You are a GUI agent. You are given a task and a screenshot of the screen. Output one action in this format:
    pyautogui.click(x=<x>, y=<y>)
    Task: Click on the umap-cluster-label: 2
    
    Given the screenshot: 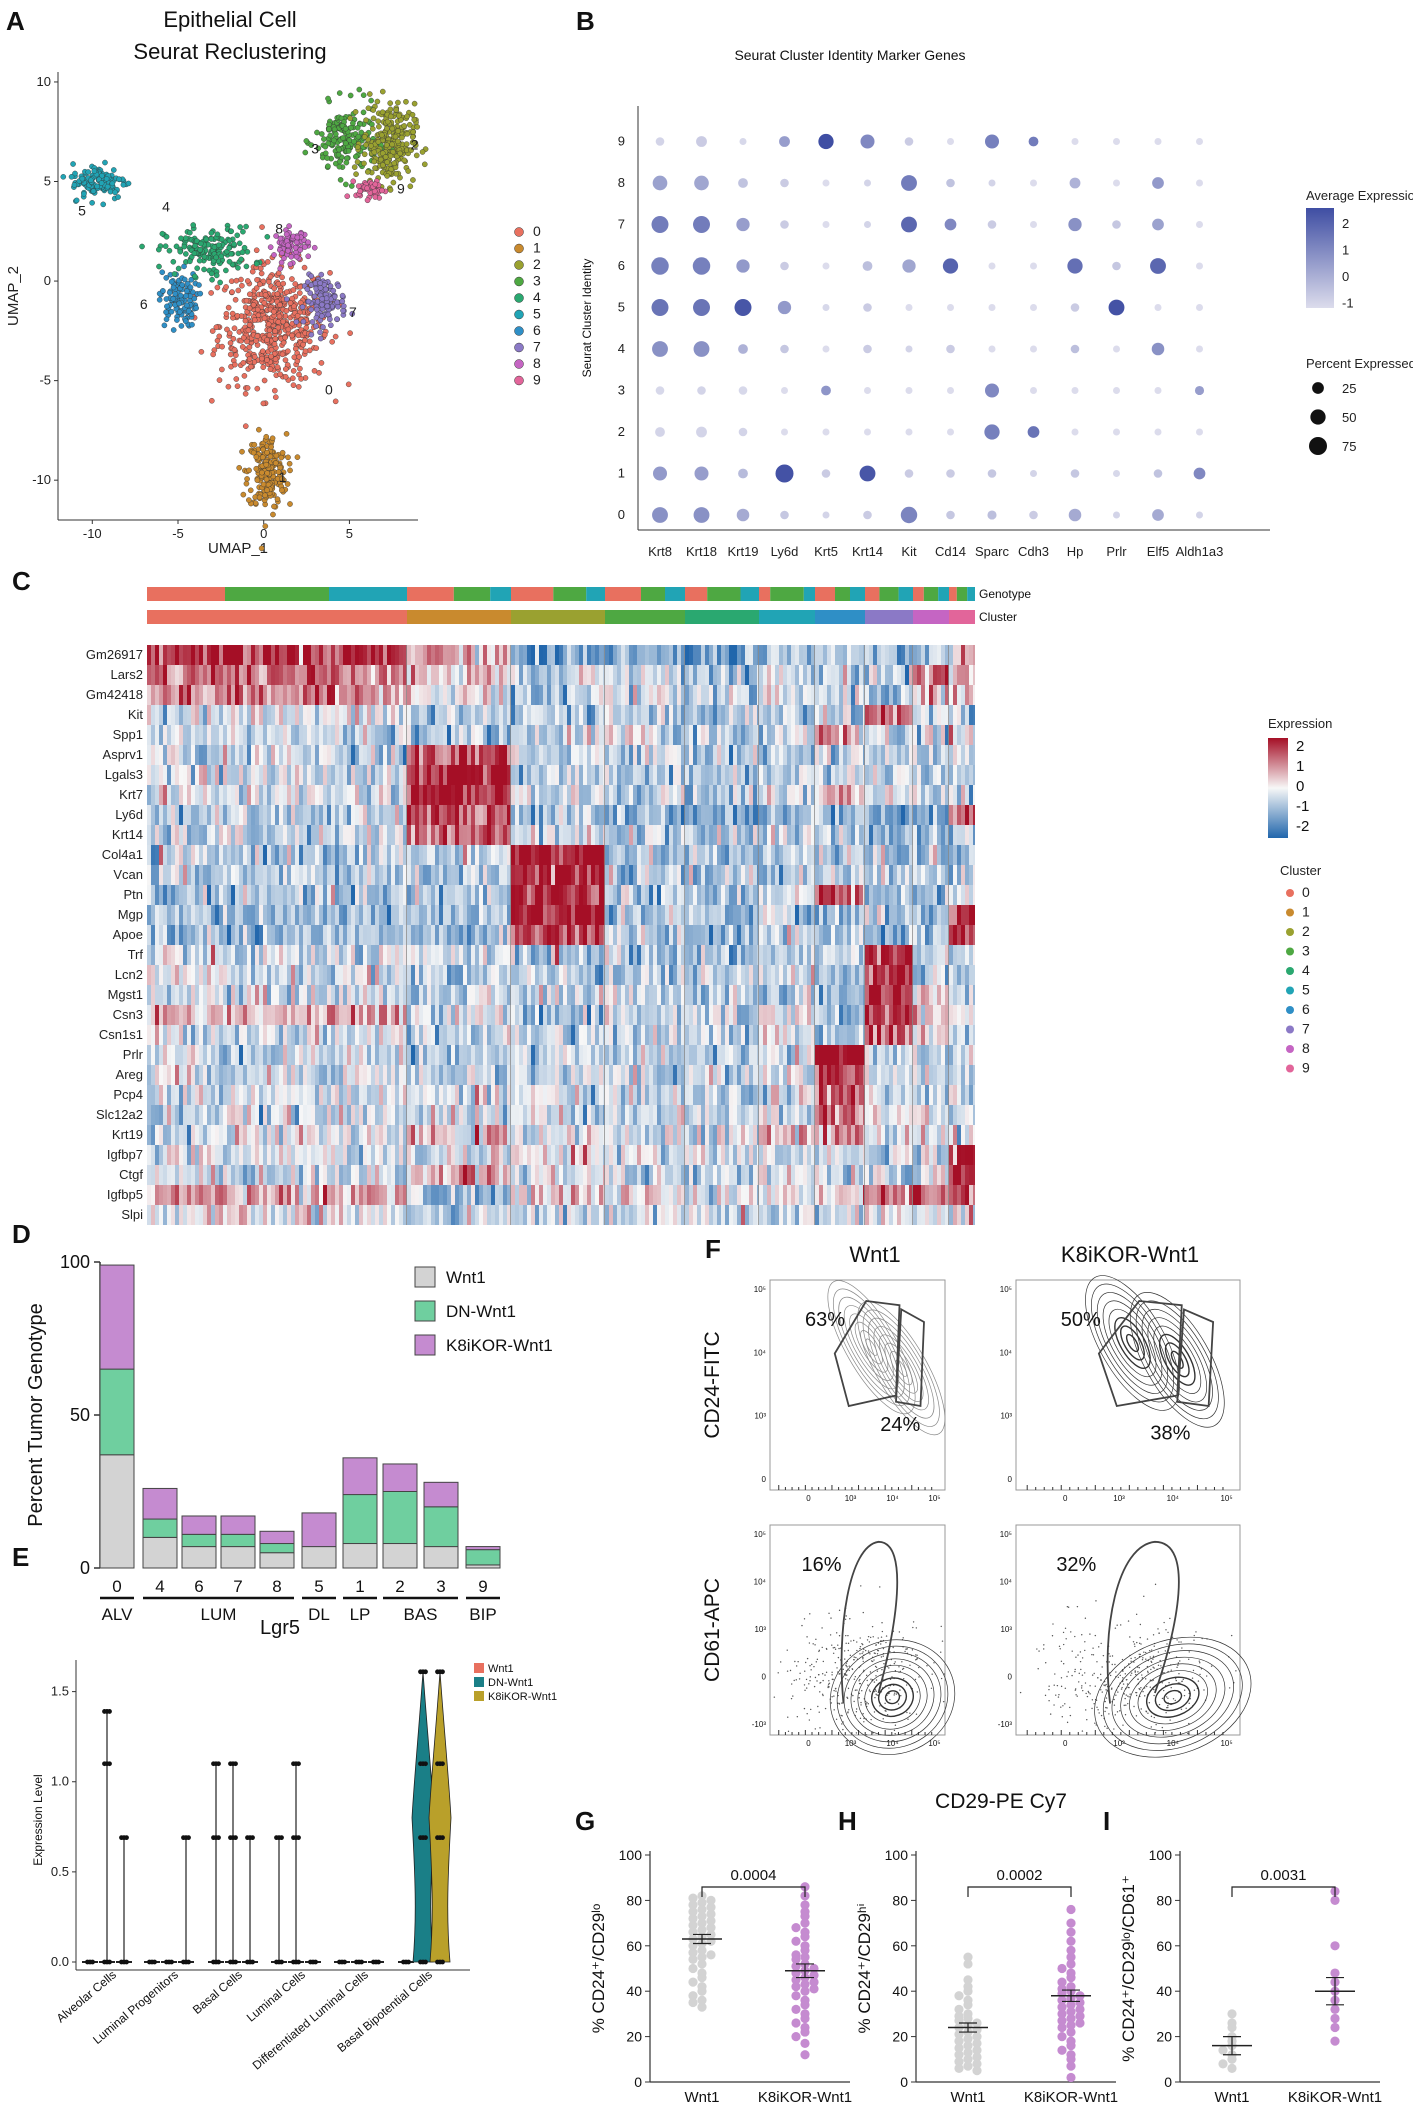 What is the action you would take?
    pyautogui.click(x=415, y=145)
    